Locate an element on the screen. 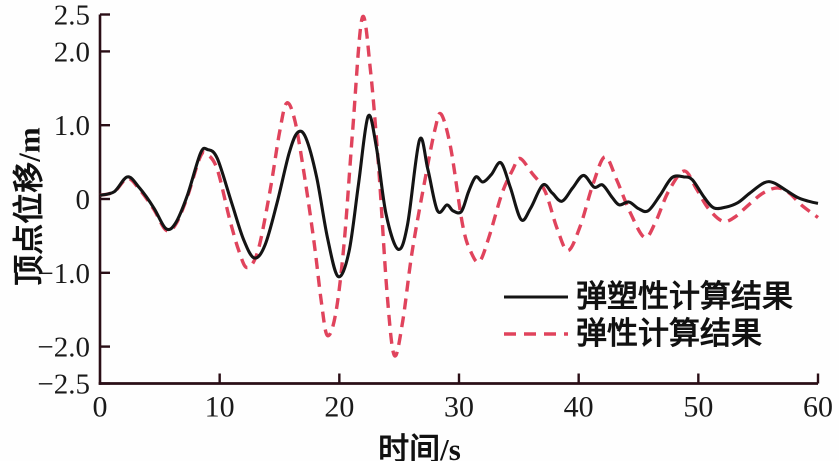 The height and width of the screenshot is (461, 839). x-tick-label: 30 is located at coordinates (459, 407).